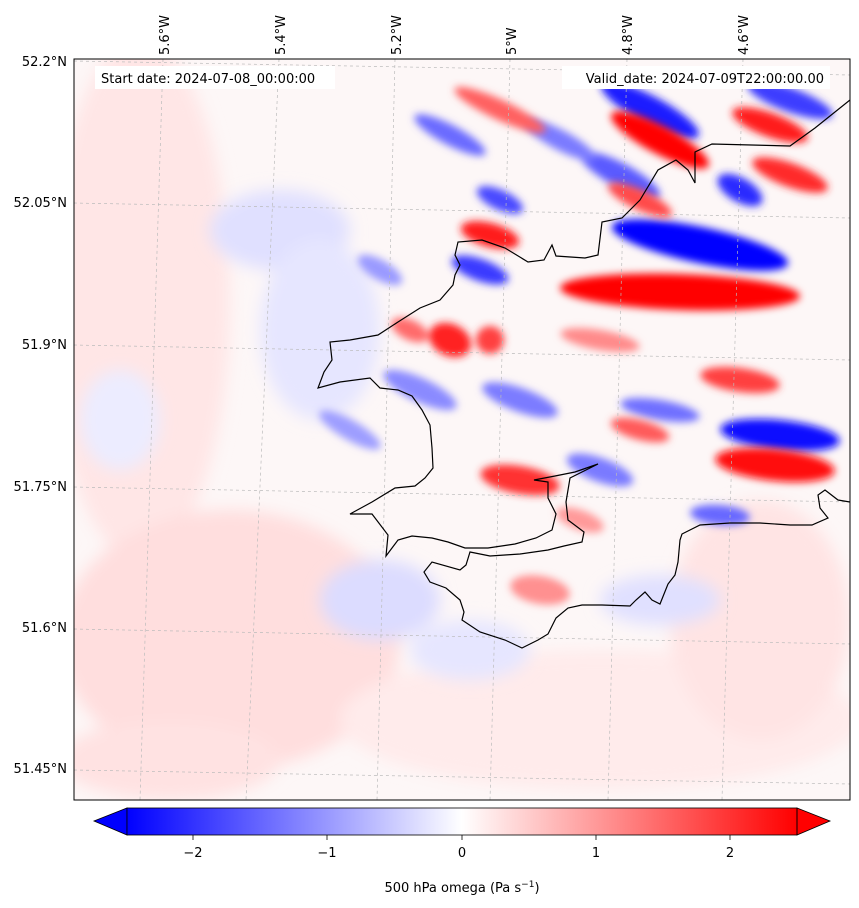 The image size is (859, 908). Describe the element at coordinates (208, 79) in the screenshot. I see `start-date-text: Start date: 2024-07-08_00:00:00` at that location.